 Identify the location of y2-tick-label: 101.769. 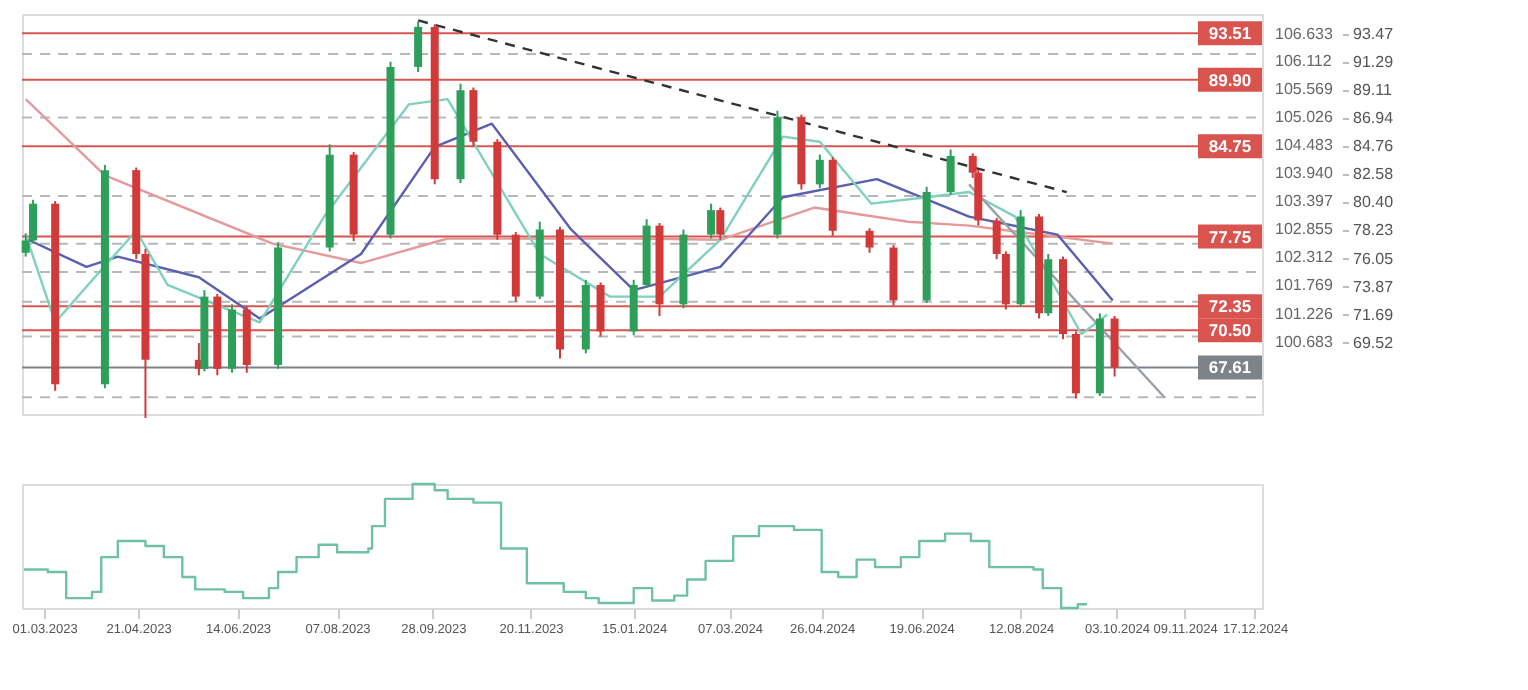
(1304, 285).